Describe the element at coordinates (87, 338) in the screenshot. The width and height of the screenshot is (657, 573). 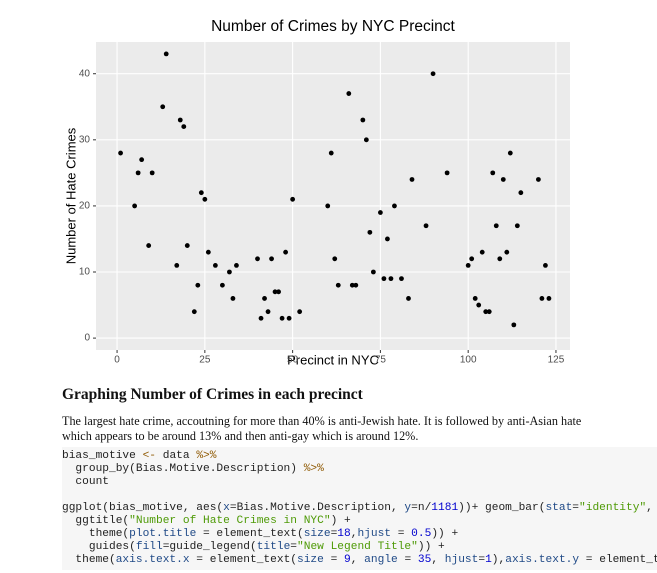
I see `y-tick-label: 0` at that location.